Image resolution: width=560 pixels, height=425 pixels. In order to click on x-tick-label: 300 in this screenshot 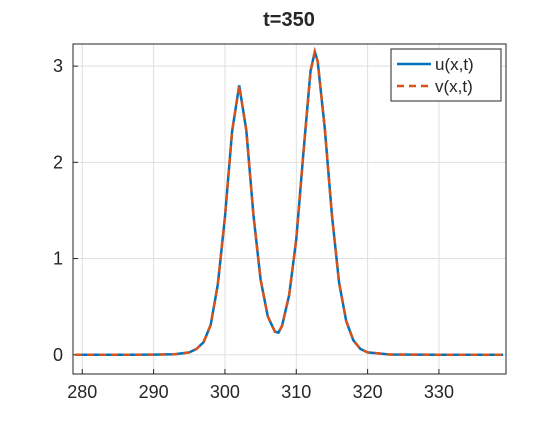, I will do `click(225, 392)`.